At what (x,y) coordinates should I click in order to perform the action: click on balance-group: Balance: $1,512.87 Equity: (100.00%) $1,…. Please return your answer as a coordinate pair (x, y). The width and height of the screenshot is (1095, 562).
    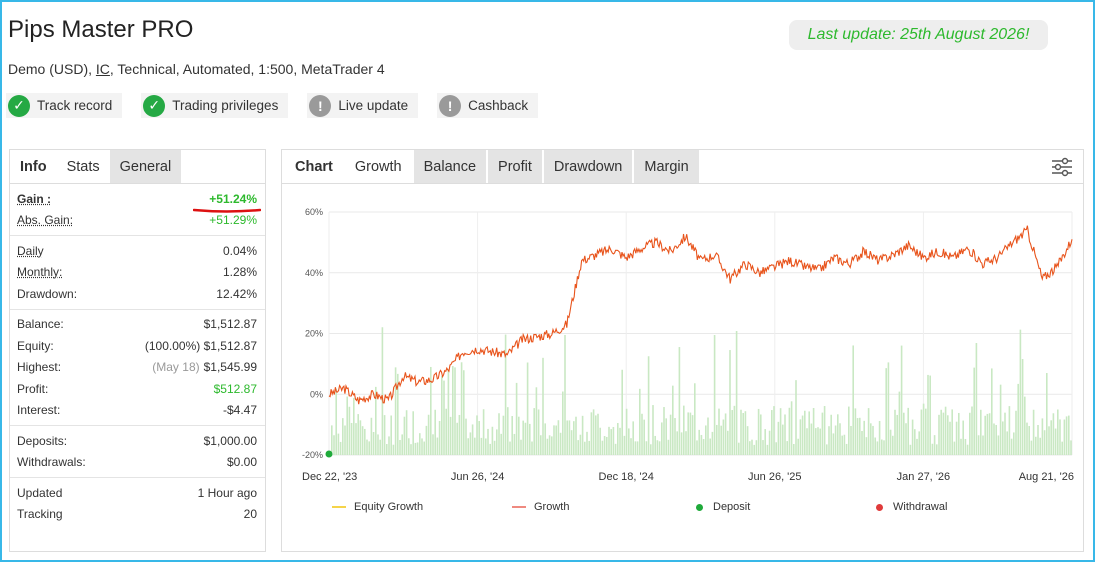
    Looking at the image, I should click on (137, 368).